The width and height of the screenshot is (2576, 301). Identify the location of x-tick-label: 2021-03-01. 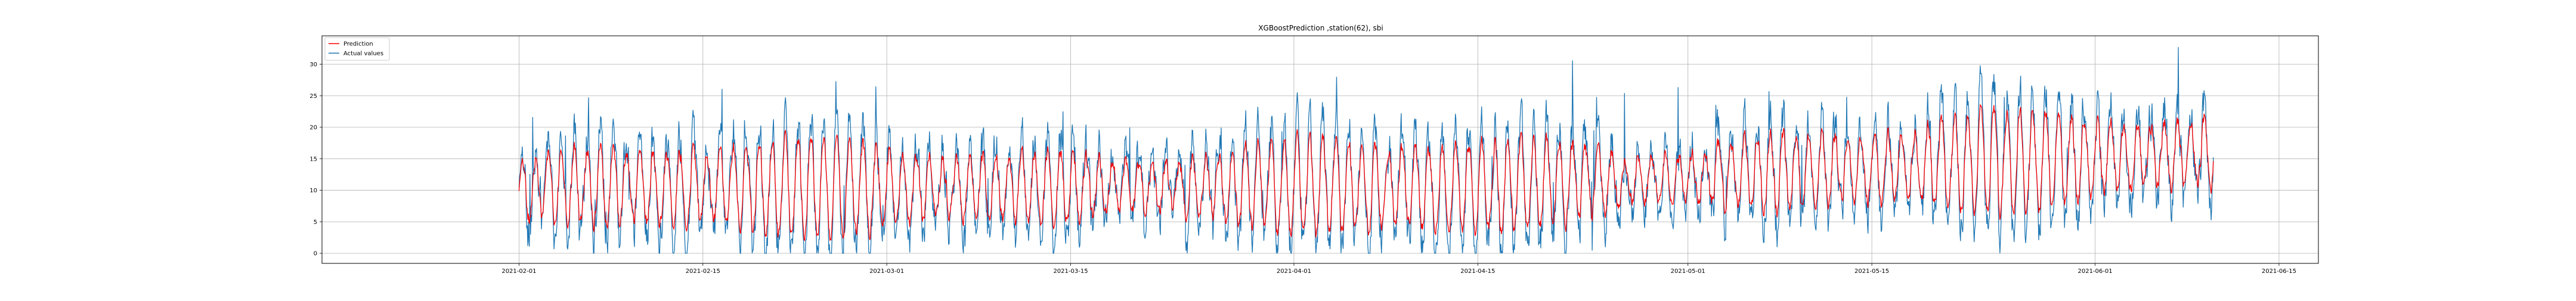
(887, 271).